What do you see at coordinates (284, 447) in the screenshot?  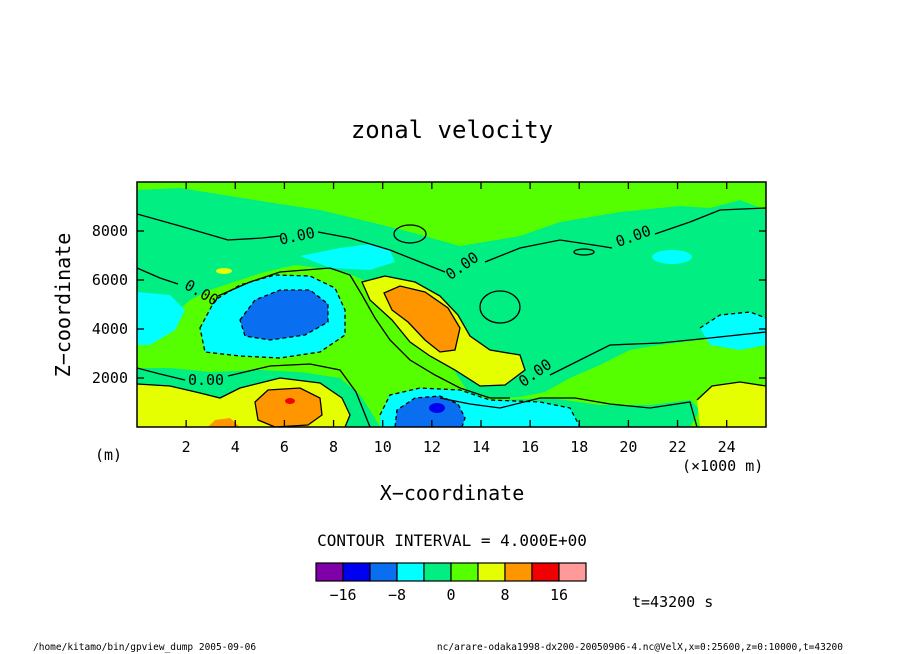 I see `x-tick-label: 6` at bounding box center [284, 447].